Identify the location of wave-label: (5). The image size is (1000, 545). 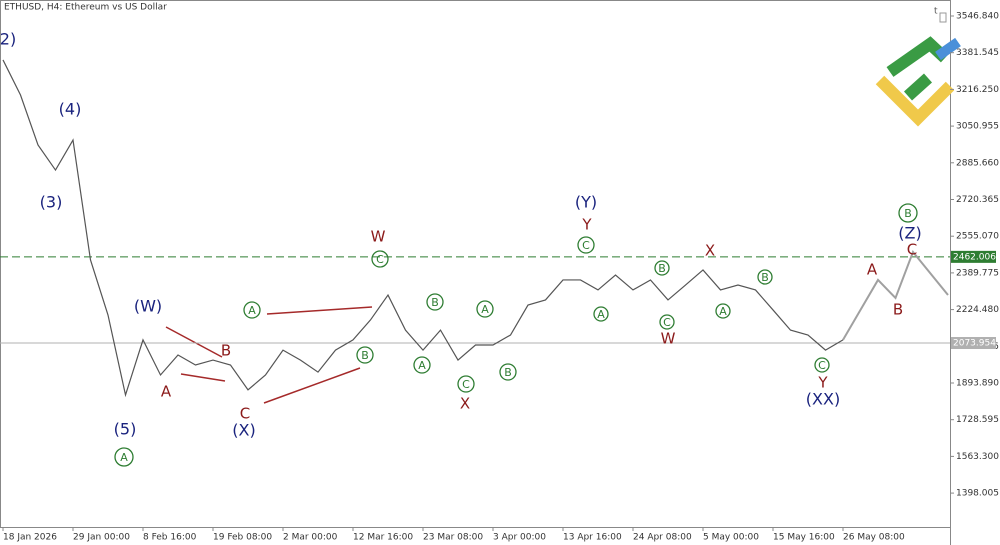
(125, 429).